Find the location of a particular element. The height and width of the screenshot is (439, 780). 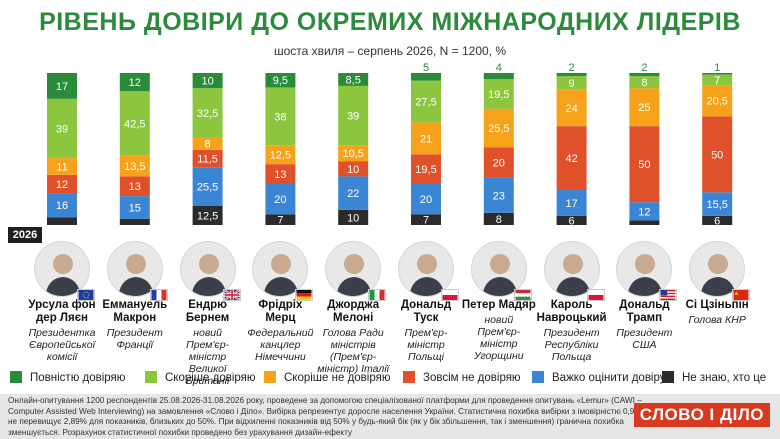

leader-card: Дональд Трамп Президент США is located at coordinates (644, 296).